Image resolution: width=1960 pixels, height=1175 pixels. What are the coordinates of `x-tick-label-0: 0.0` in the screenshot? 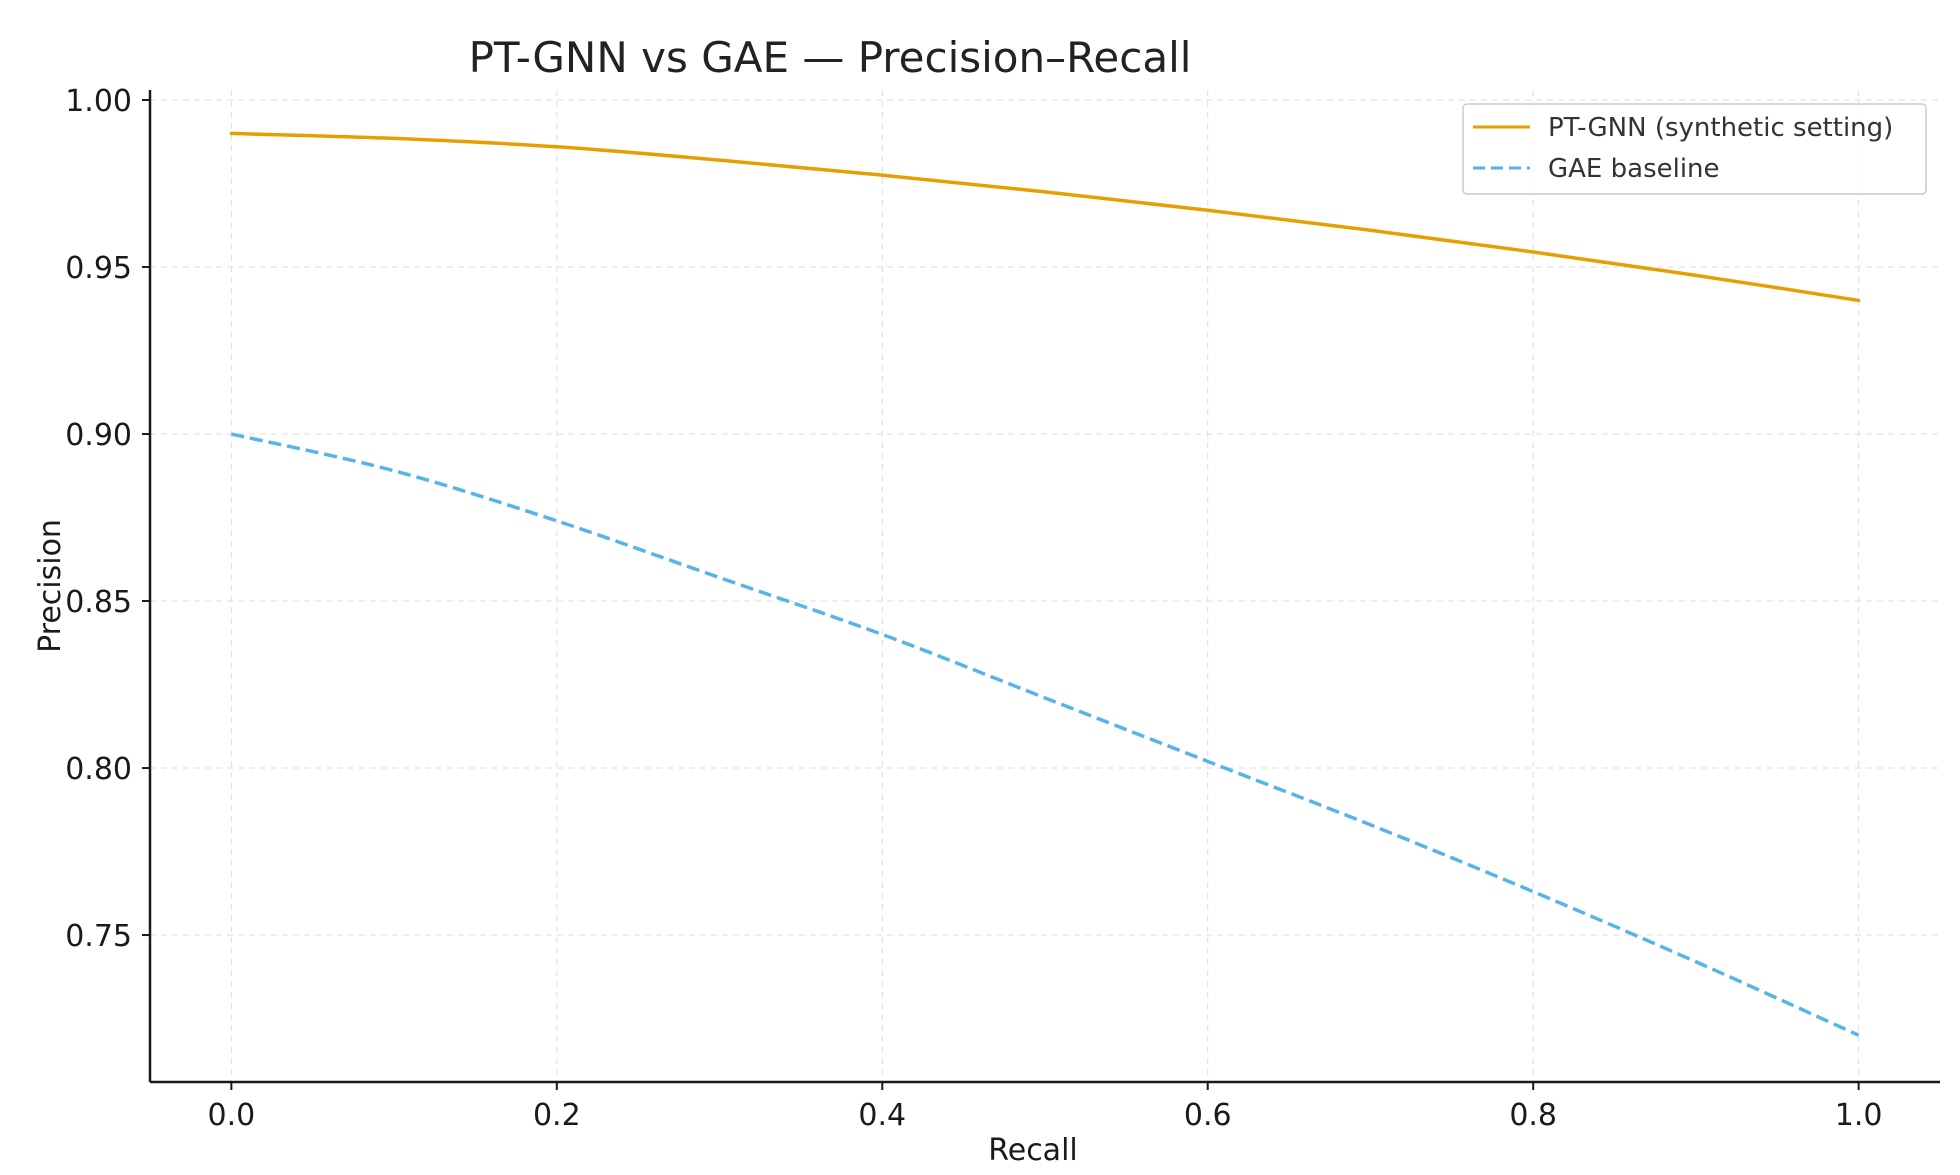 It's located at (232, 1115).